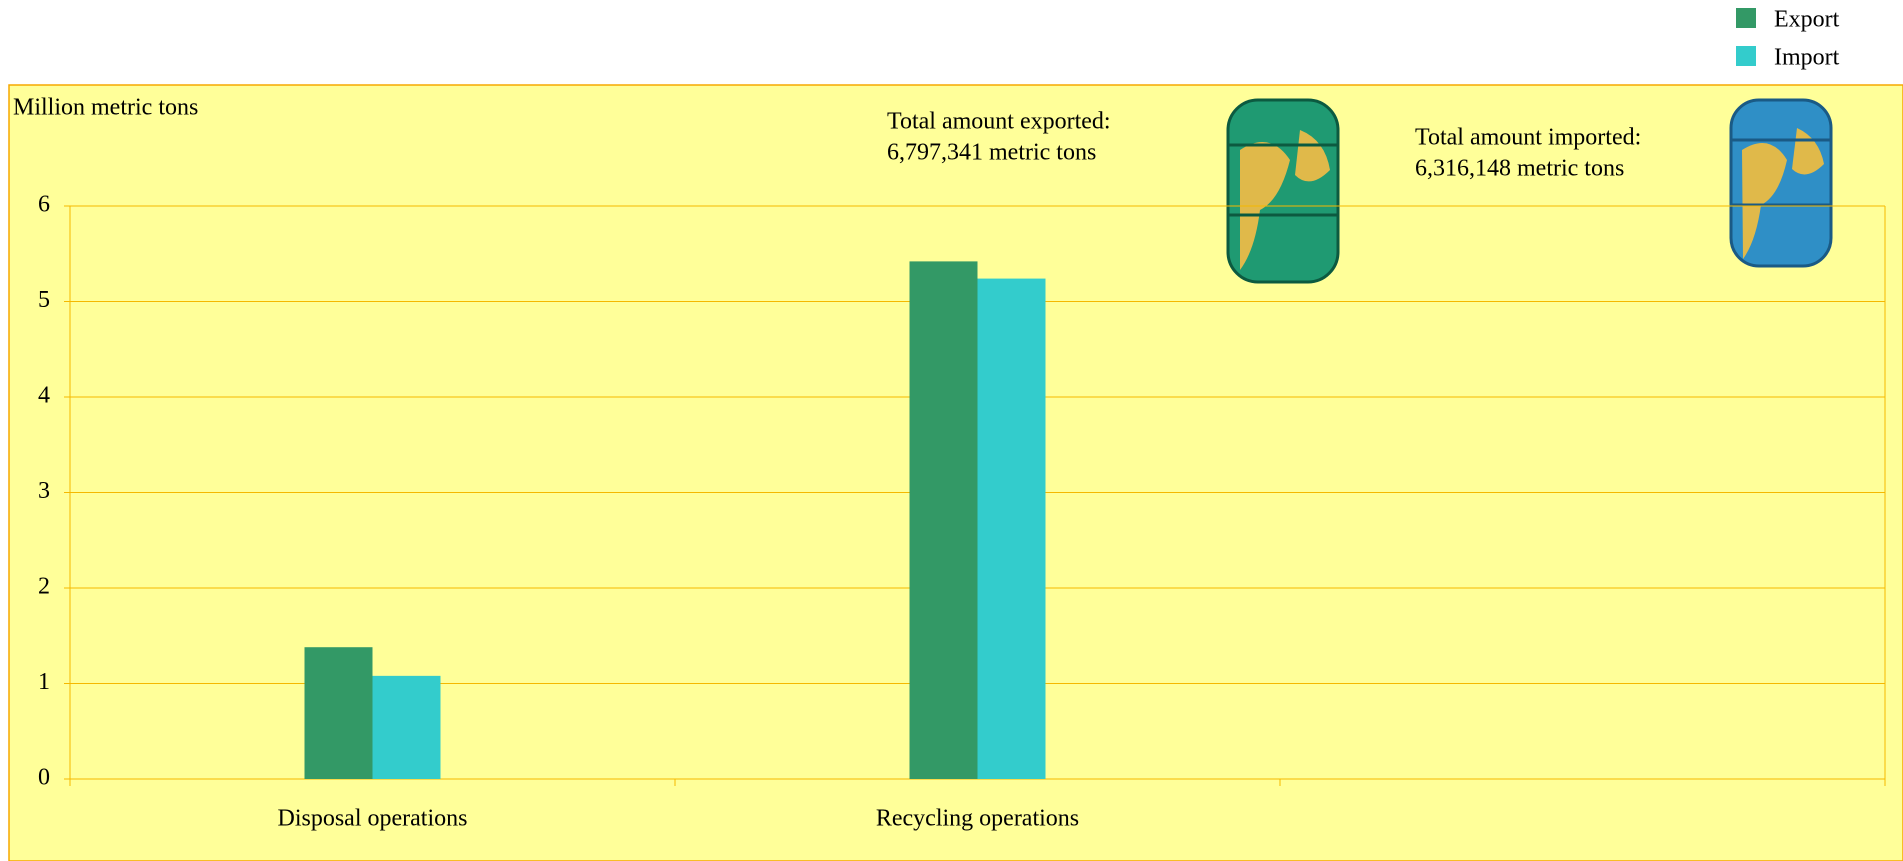  Describe the element at coordinates (1807, 20) in the screenshot. I see `legend-label: Export` at that location.